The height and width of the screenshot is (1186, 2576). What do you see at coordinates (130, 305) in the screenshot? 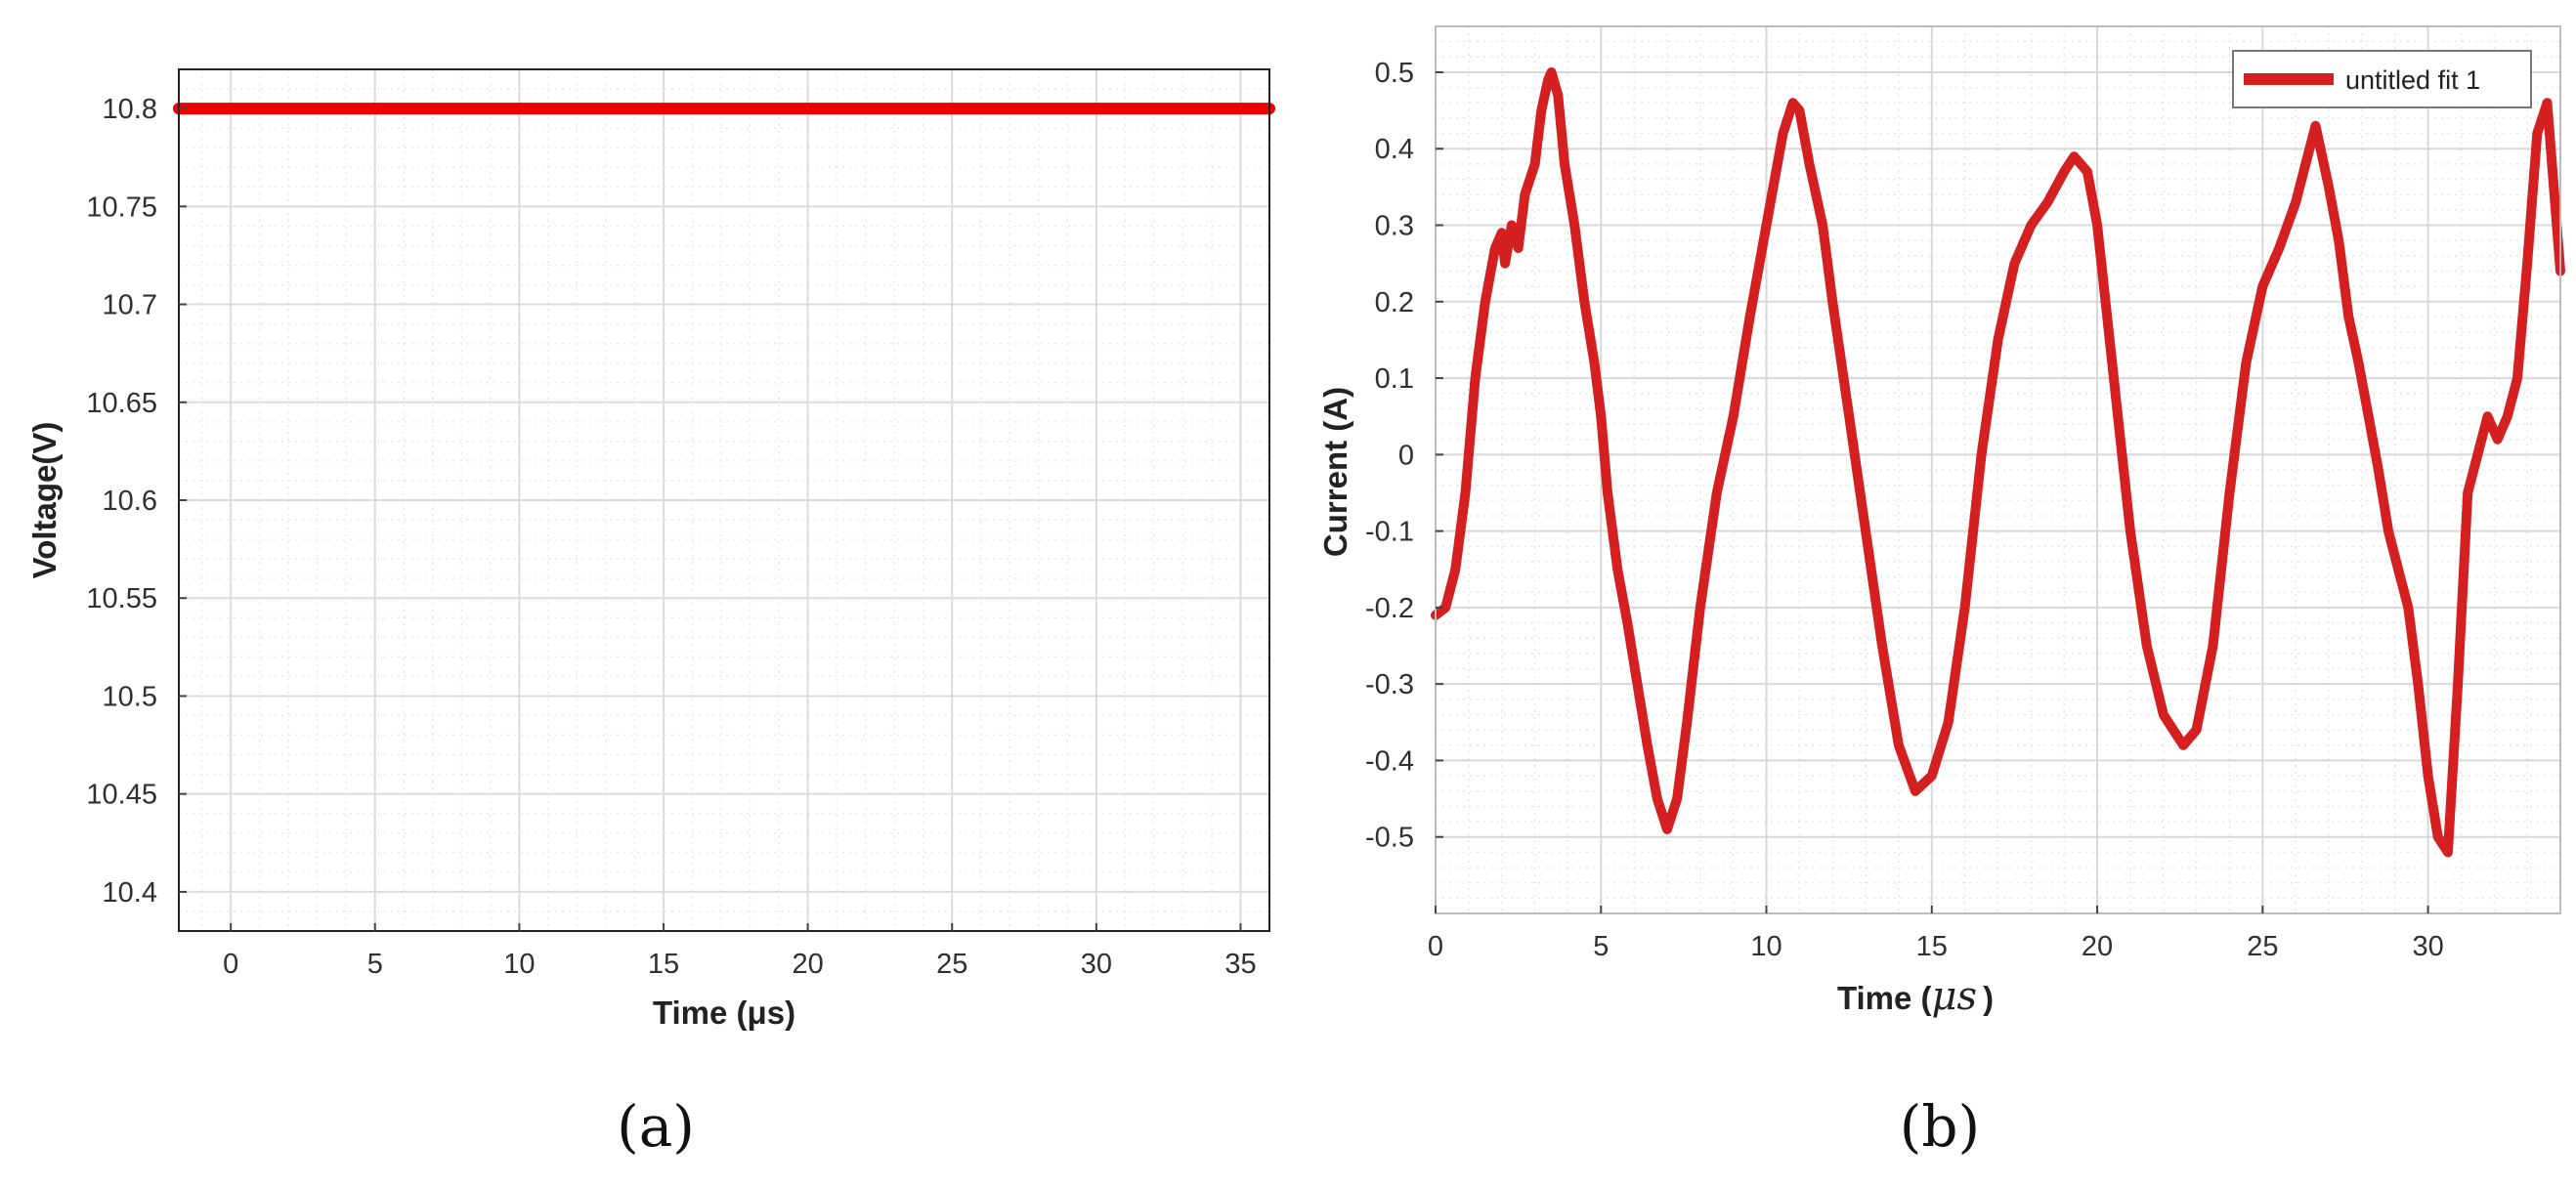
I see `y-tick-label: 10.7` at bounding box center [130, 305].